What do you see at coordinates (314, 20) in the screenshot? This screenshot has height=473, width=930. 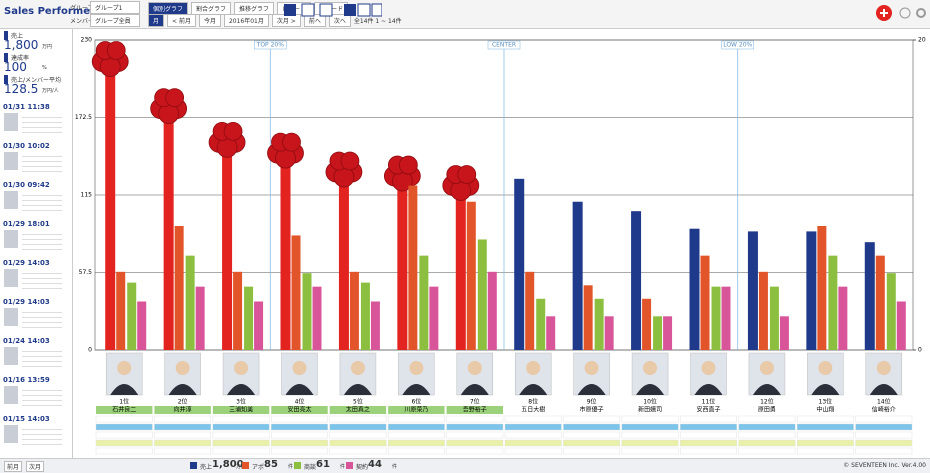 I see `page-prev: 前へ` at bounding box center [314, 20].